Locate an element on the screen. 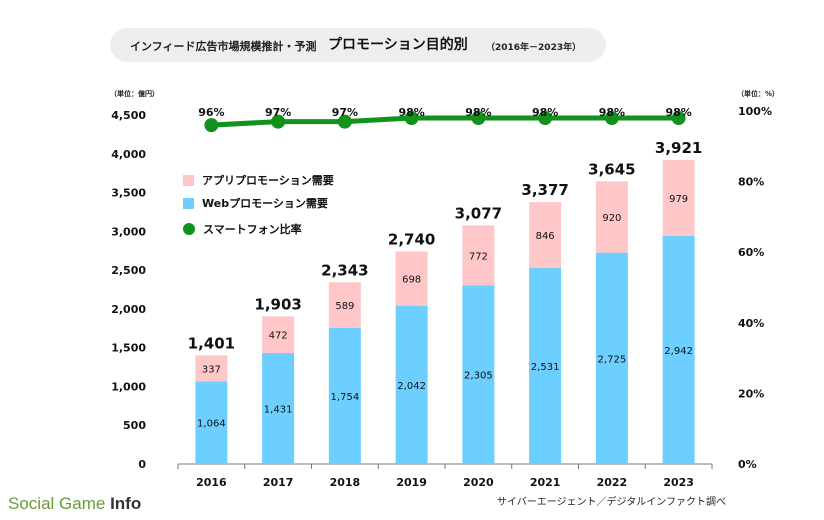 This screenshot has height=520, width=824. x-tick-label: 2016 is located at coordinates (211, 482).